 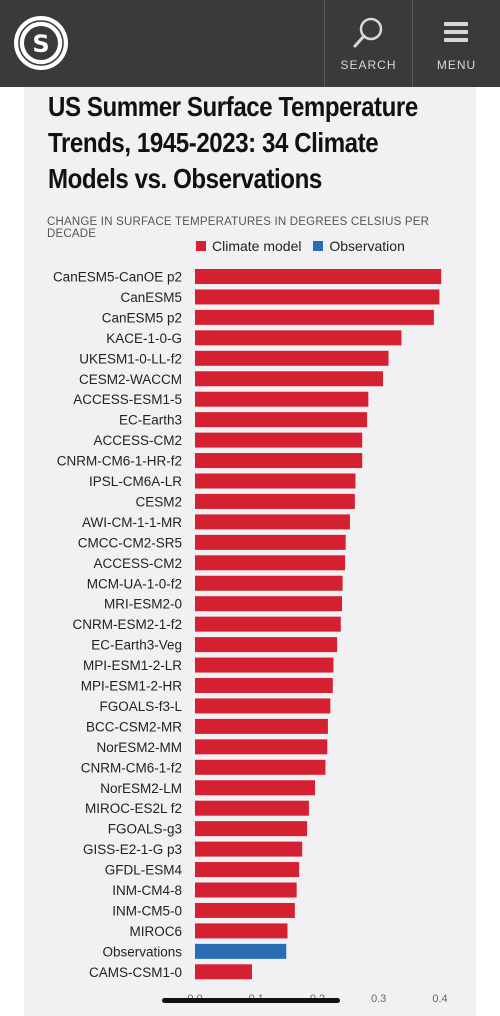 I want to click on site-logo-icon: S, so click(x=41, y=43).